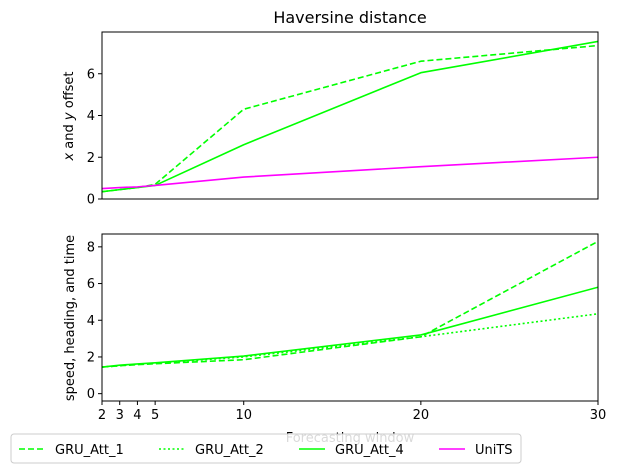  Describe the element at coordinates (69, 116) in the screenshot. I see `top-y-axis-label: x and y offset` at that location.